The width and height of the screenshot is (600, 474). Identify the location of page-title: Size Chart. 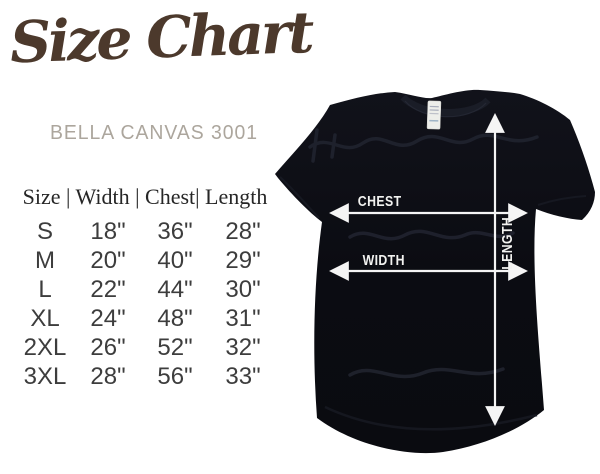
(160, 38).